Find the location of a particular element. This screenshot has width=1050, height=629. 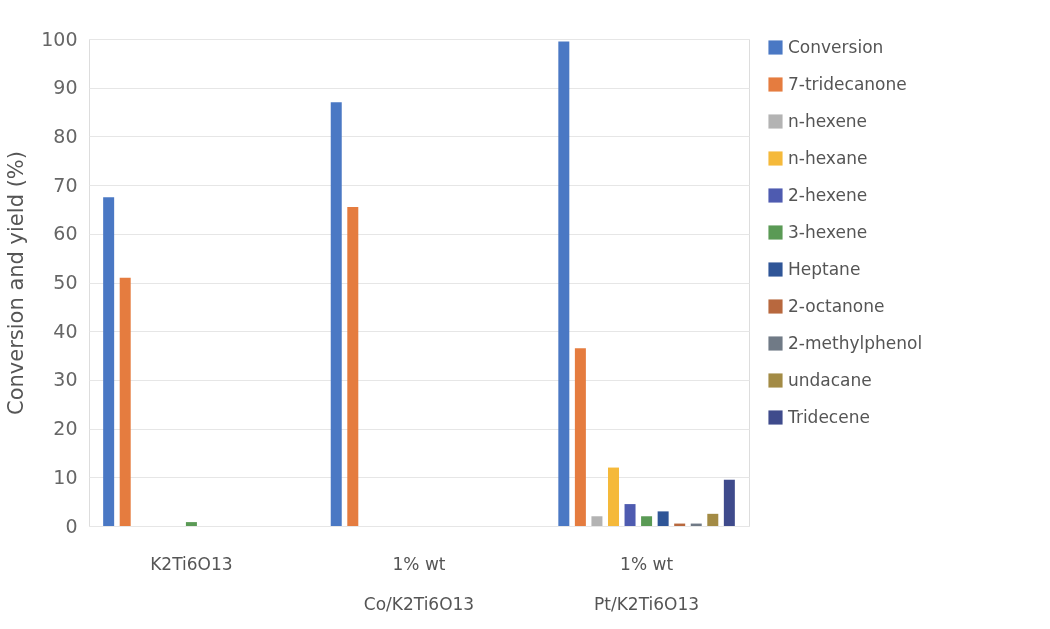

legend-label: n-hexane is located at coordinates (828, 157).